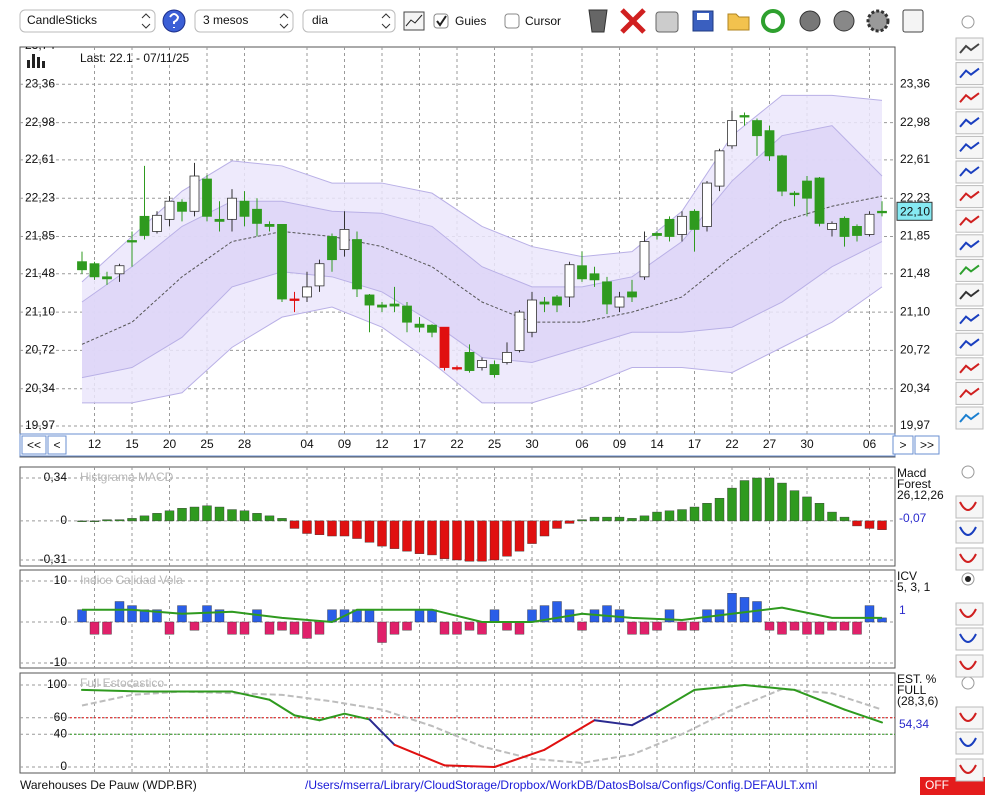 This screenshot has height=800, width=1000. Describe the element at coordinates (245, 444) in the screenshot. I see `x-tick-label: 28` at that location.